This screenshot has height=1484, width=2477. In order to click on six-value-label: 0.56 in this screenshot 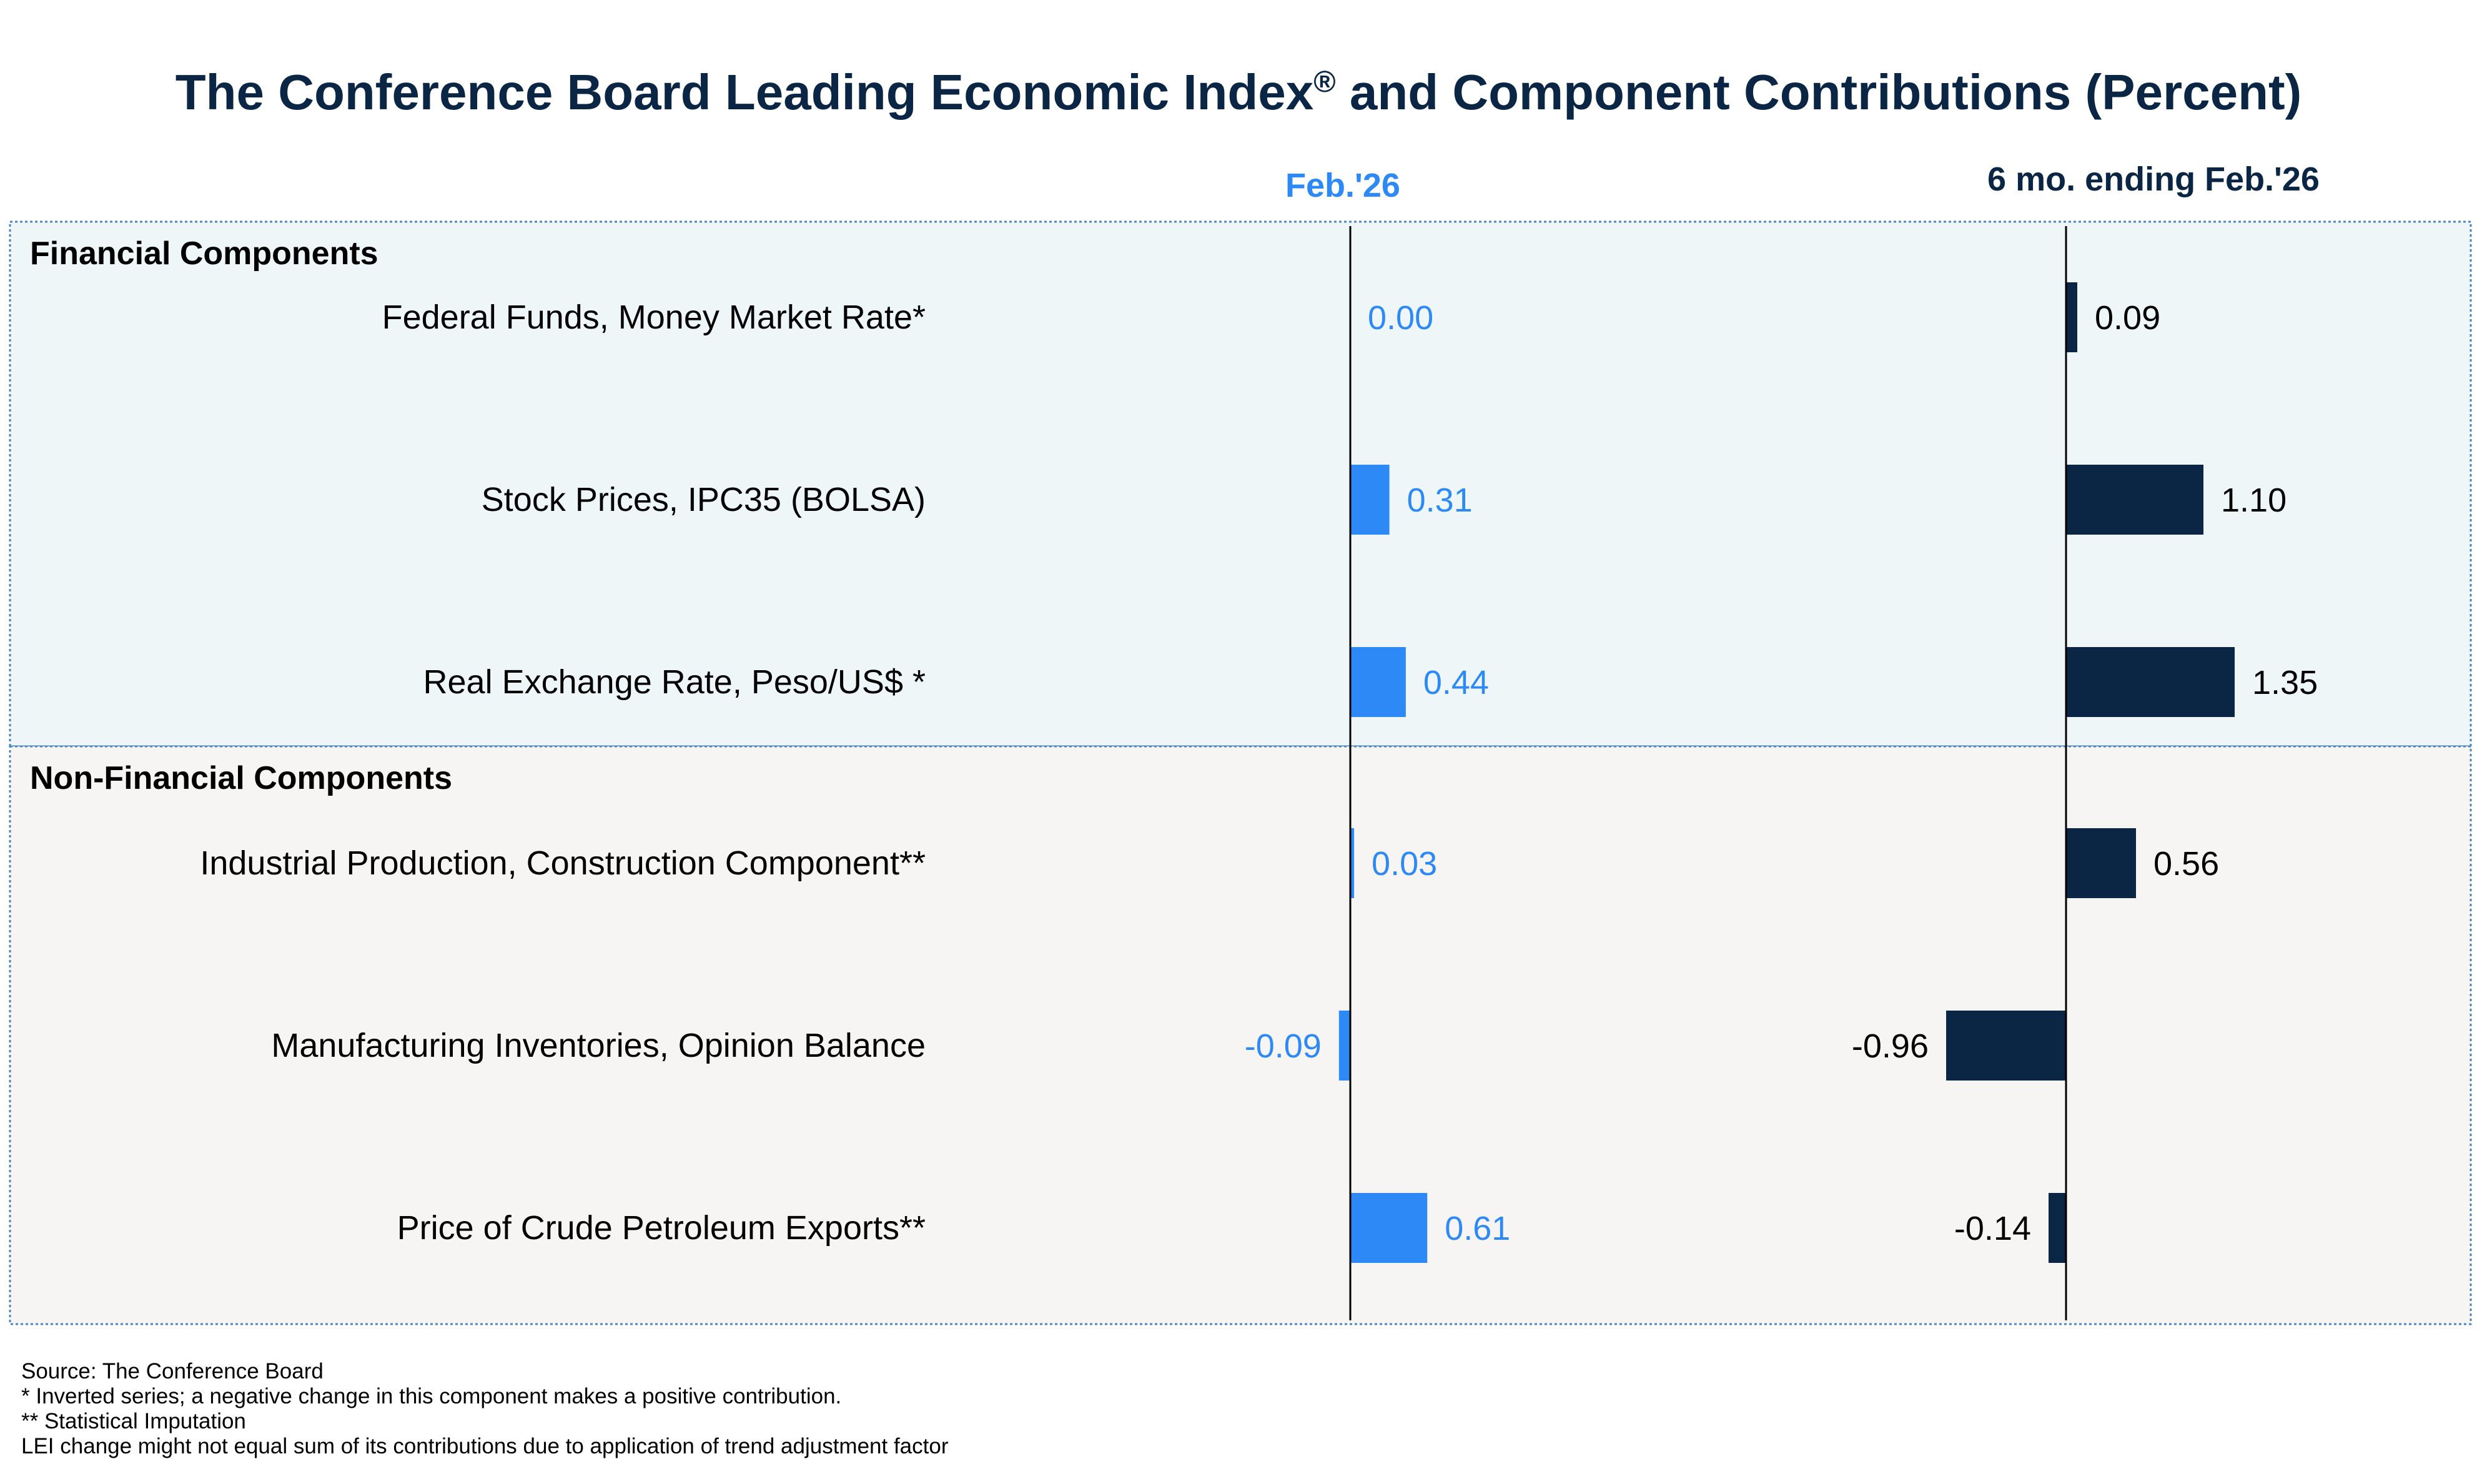, I will do `click(2186, 864)`.